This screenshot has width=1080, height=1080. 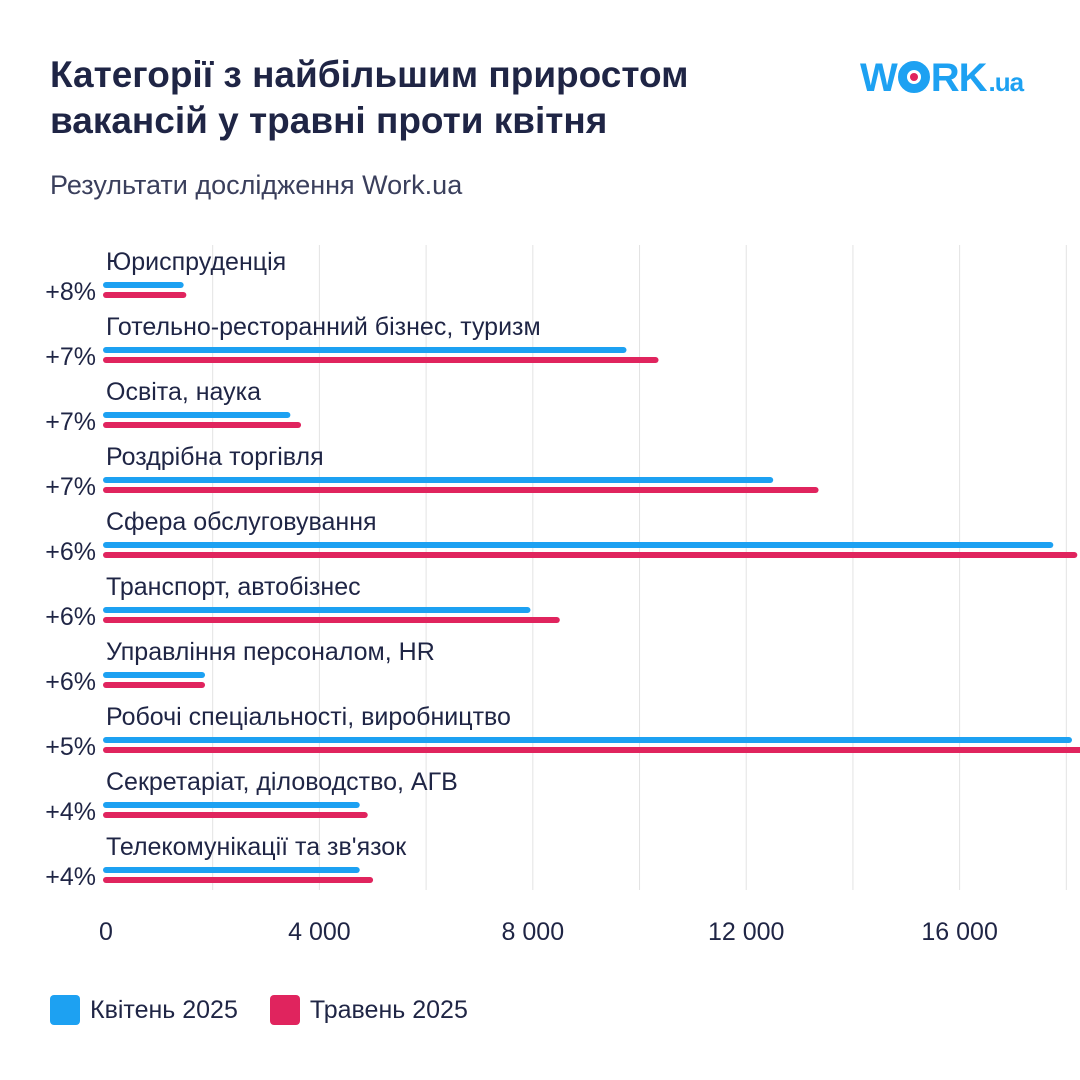 I want to click on x-tick-label: 12 000, so click(x=746, y=932).